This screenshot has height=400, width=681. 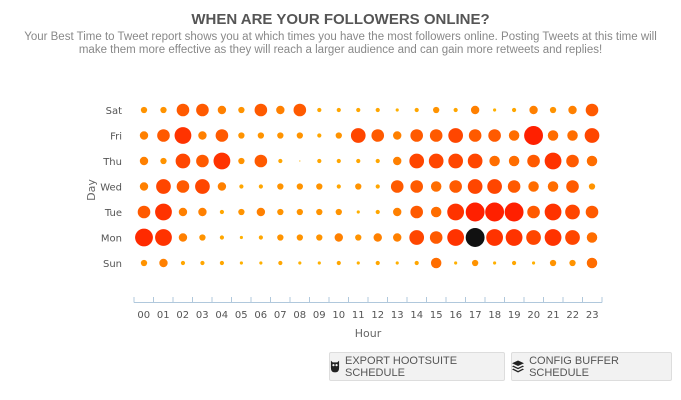 What do you see at coordinates (574, 366) in the screenshot?
I see `config-buffer-label: CONFIG BUFFER SCHEDULE` at bounding box center [574, 366].